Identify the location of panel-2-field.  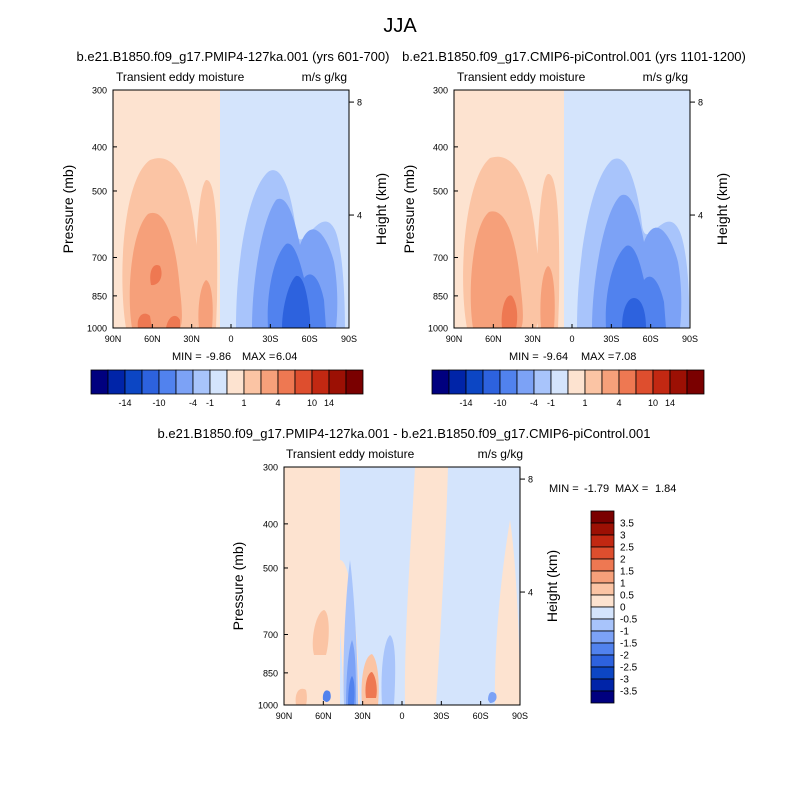
(572, 209).